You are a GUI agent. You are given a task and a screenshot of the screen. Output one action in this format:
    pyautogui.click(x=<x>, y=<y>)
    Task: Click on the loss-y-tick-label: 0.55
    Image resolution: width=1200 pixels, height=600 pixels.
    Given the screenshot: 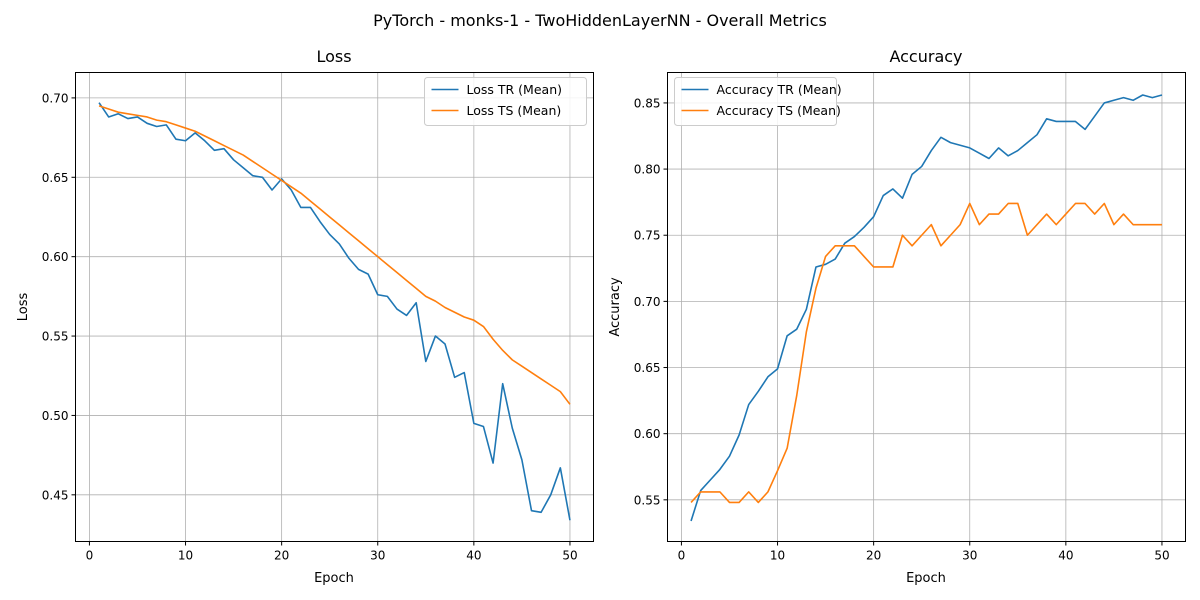 What is the action you would take?
    pyautogui.click(x=55, y=337)
    